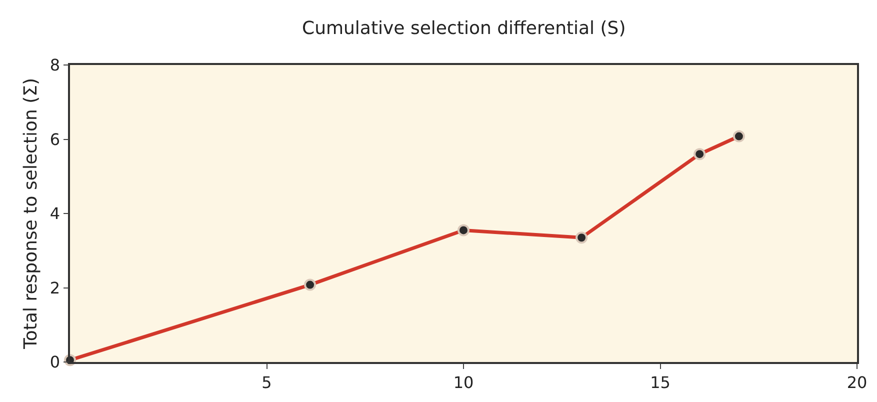  Describe the element at coordinates (660, 382) in the screenshot. I see `x-tick-label: 15` at that location.